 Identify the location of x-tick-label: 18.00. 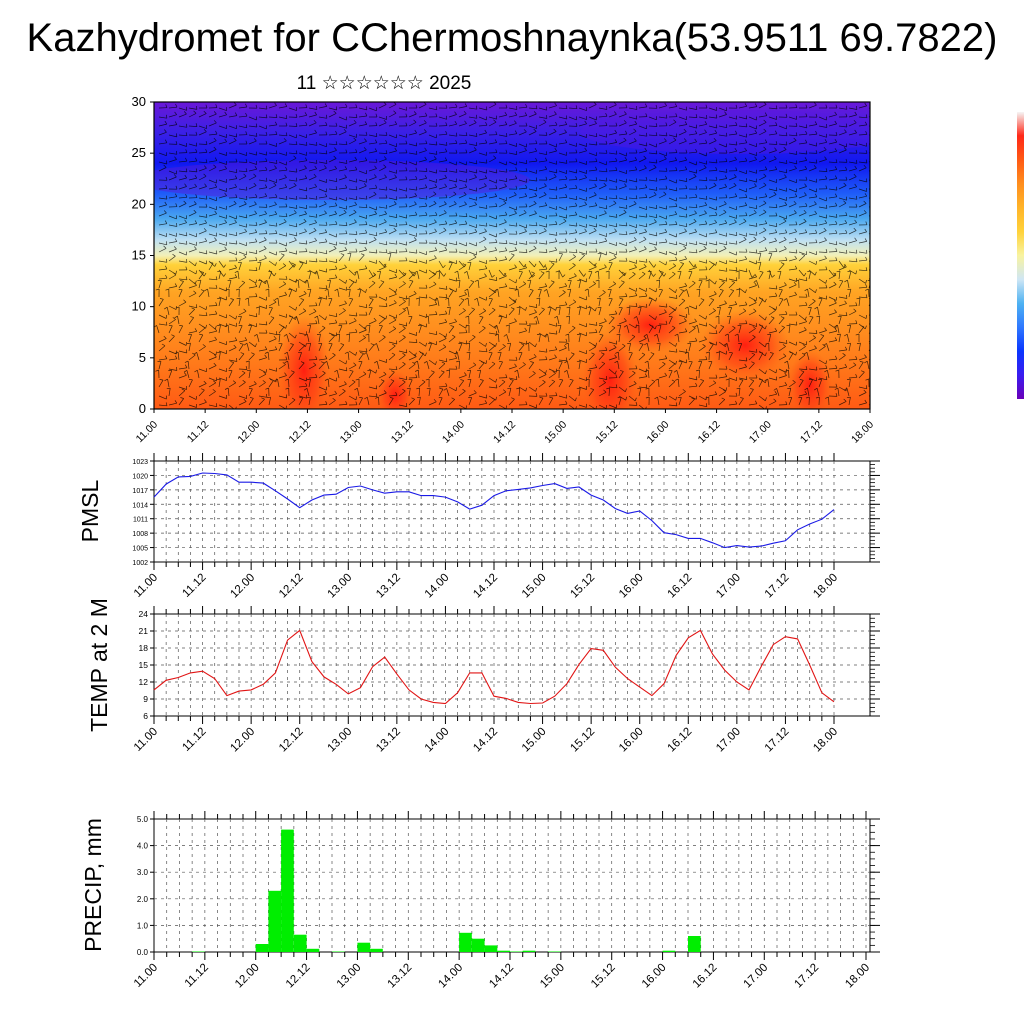
(862, 432).